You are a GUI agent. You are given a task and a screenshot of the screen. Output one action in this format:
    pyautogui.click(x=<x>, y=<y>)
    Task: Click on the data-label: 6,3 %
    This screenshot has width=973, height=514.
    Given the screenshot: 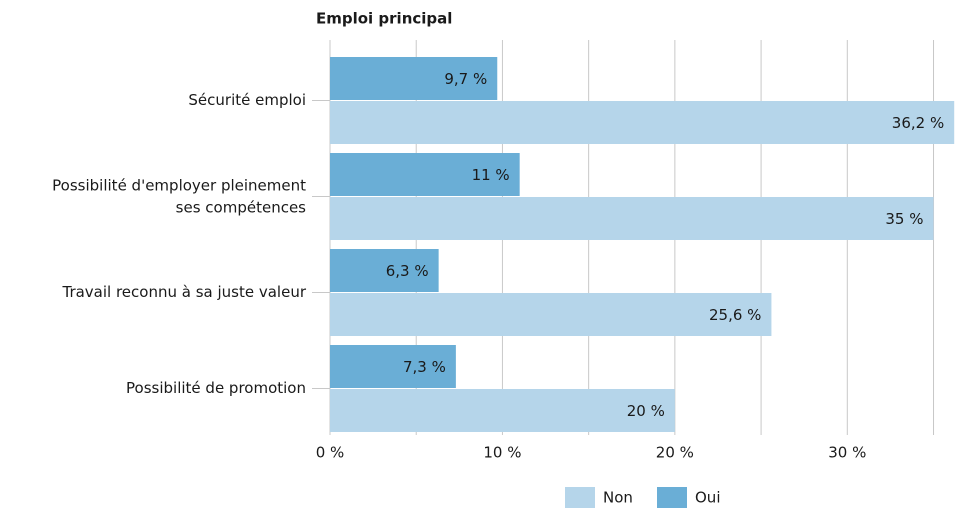 What is the action you would take?
    pyautogui.click(x=407, y=271)
    